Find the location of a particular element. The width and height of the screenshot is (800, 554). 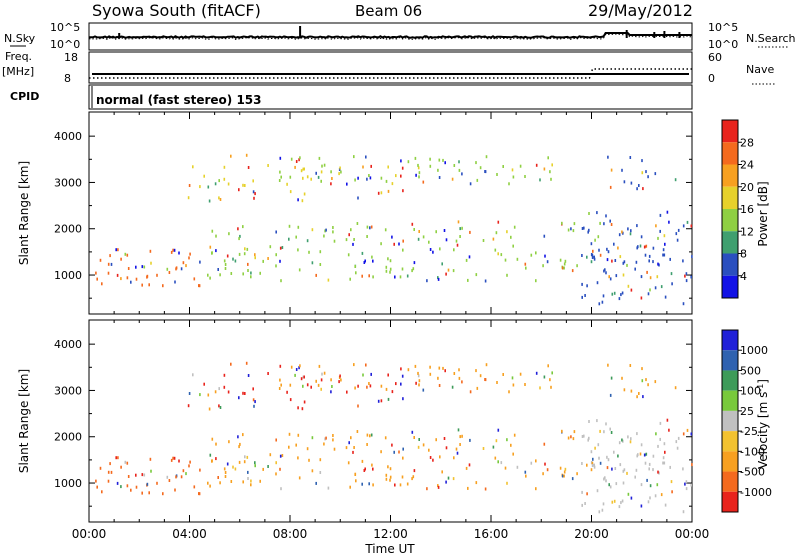

freq-label-1: Freq. is located at coordinates (18, 56).